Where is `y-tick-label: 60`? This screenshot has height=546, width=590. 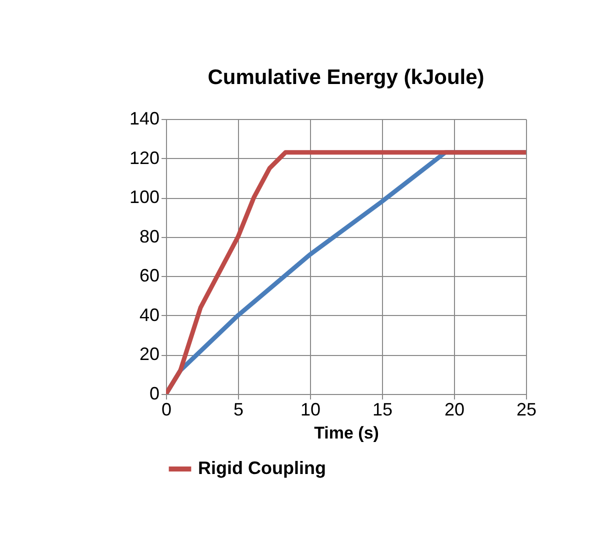 y-tick-label: 60 is located at coordinates (149, 276).